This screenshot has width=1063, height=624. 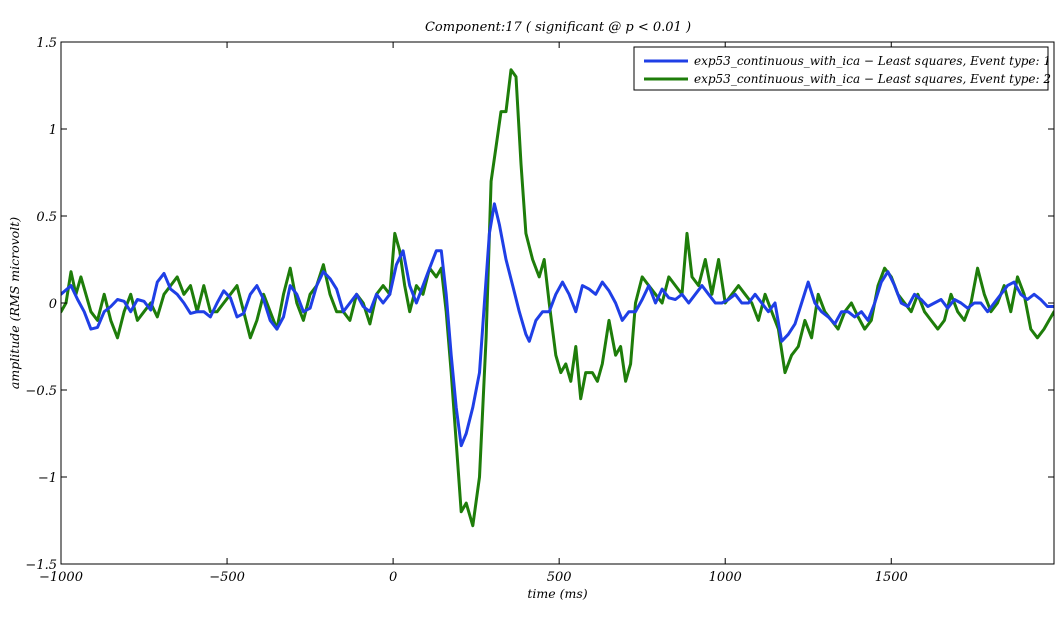 What do you see at coordinates (559, 577) in the screenshot?
I see `x-tick-label: 500` at bounding box center [559, 577].